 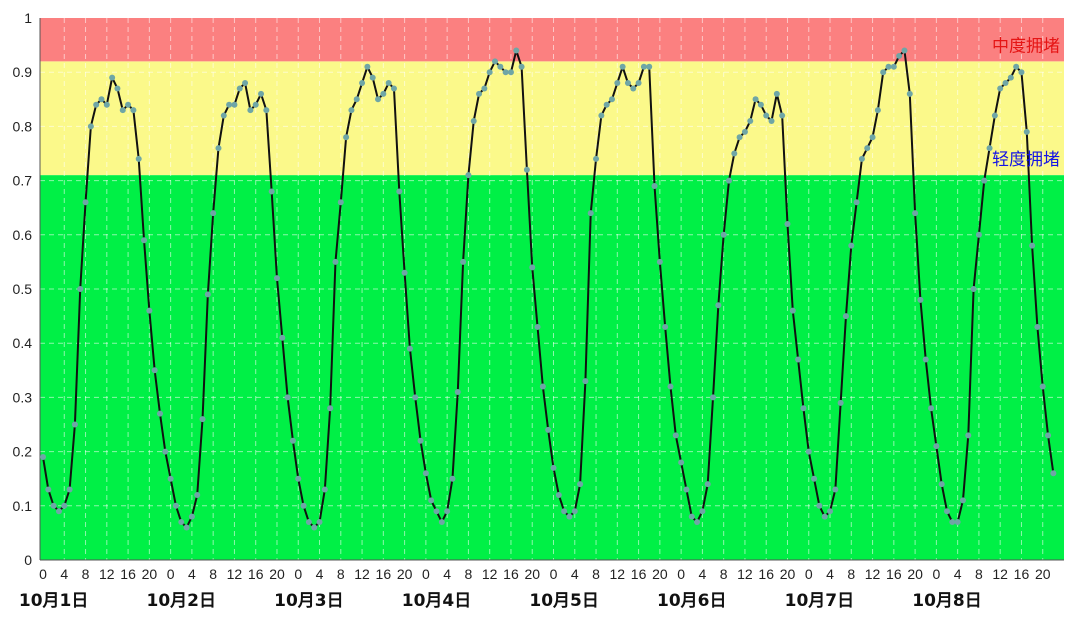 I want to click on y-tick-label: 0.3, so click(x=23, y=397).